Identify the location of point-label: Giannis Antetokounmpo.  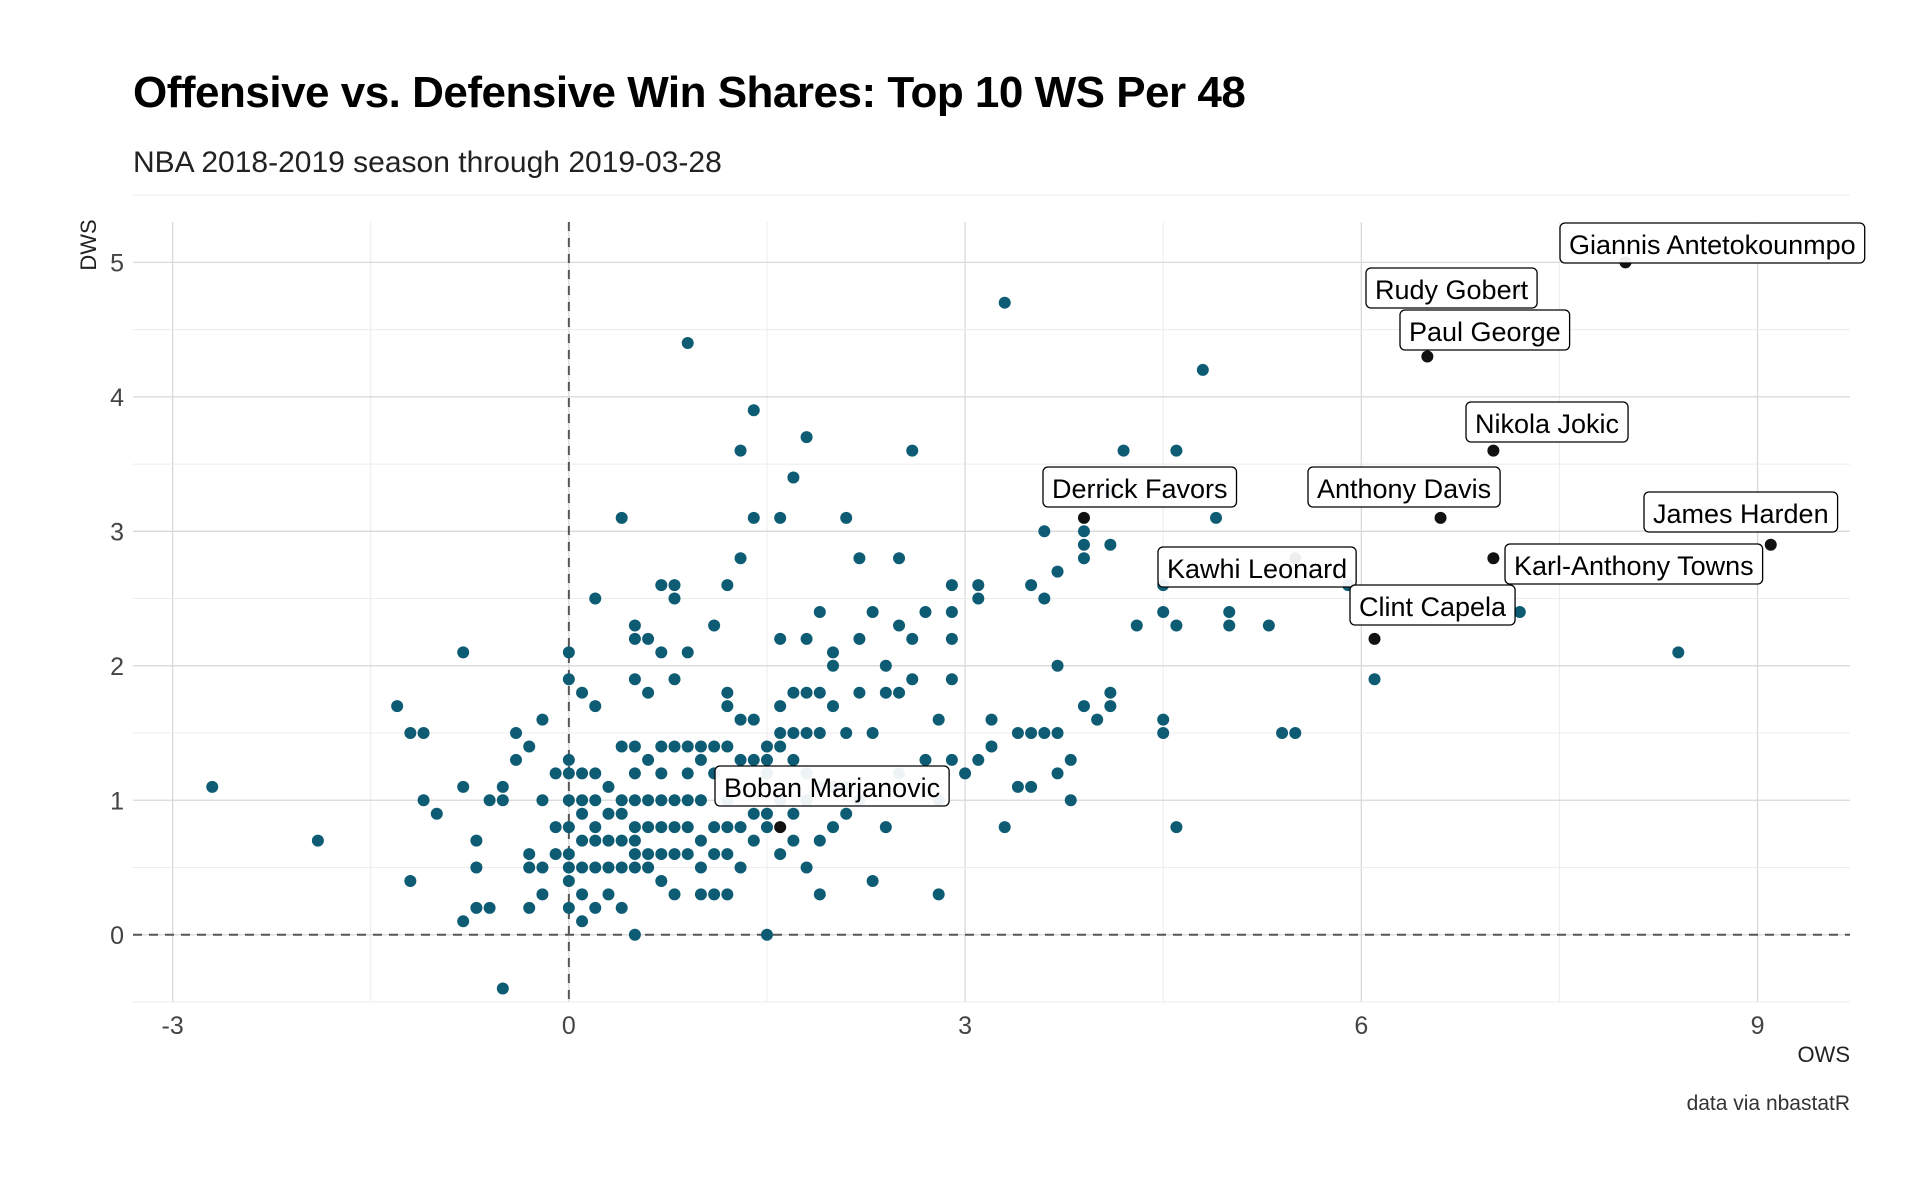
(1712, 243).